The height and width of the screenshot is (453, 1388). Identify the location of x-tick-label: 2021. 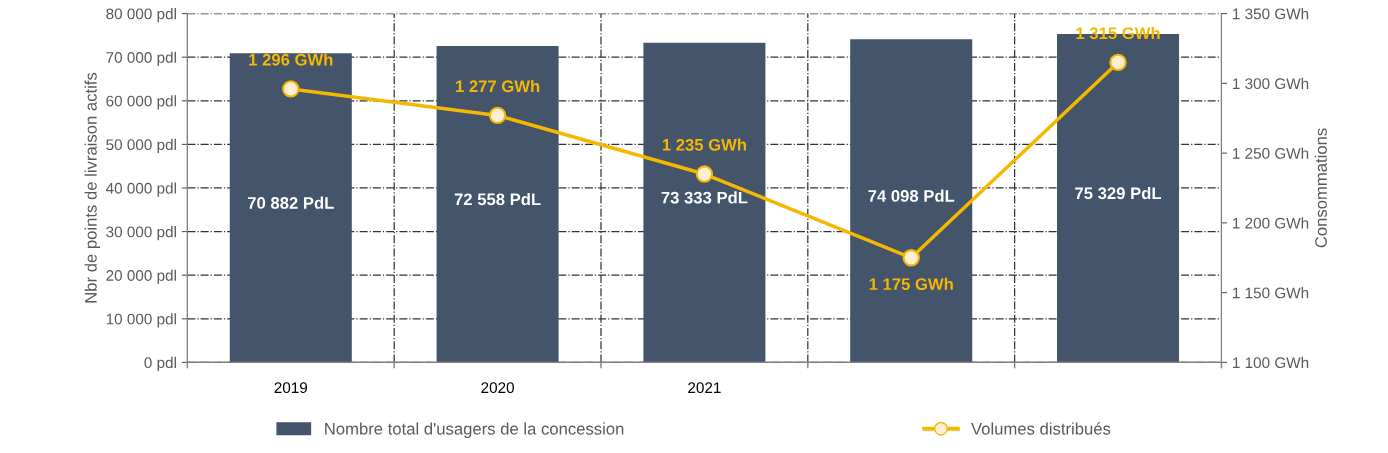
(704, 388).